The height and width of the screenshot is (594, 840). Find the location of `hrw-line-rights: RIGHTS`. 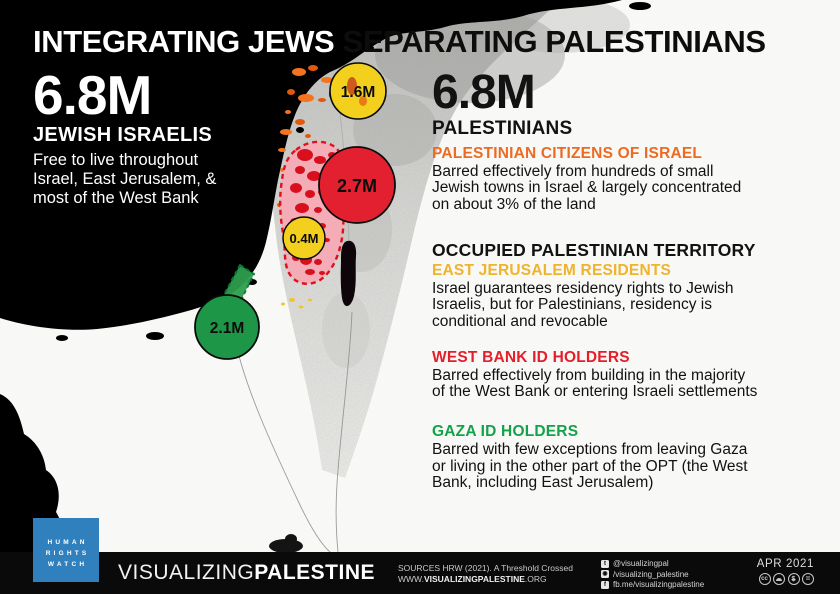

hrw-line-rights: RIGHTS is located at coordinates (67, 553).